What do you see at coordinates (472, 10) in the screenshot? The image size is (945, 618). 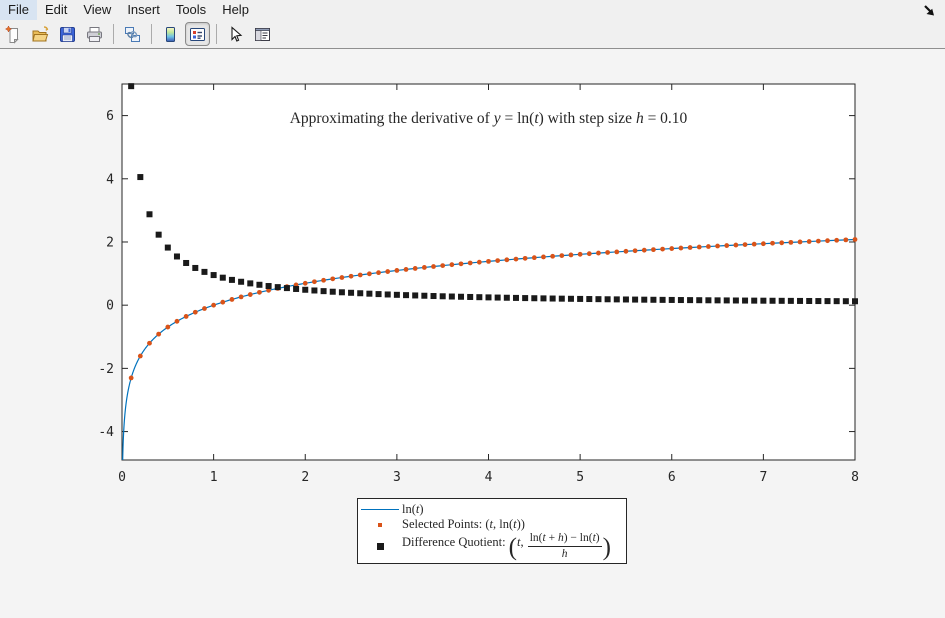 I see `menubar: File Edit View Insert Tools Help` at bounding box center [472, 10].